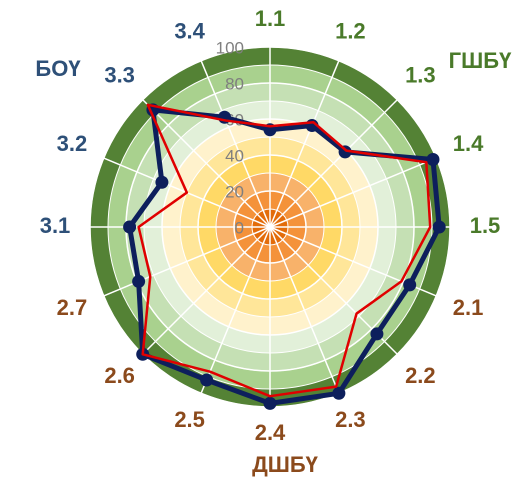  Describe the element at coordinates (270, 18) in the screenshot. I see `category-label: 1.1` at that location.